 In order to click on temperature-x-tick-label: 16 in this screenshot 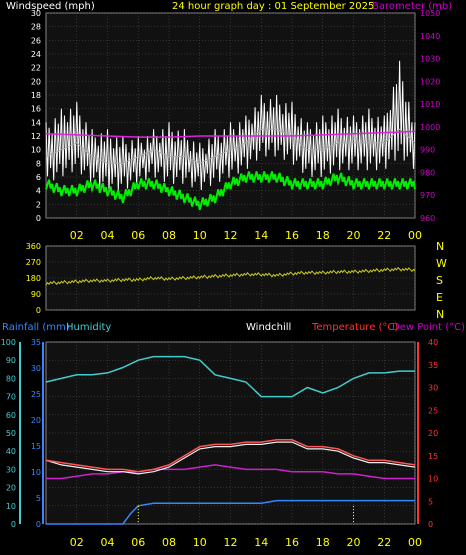, I will do `click(292, 542)`.